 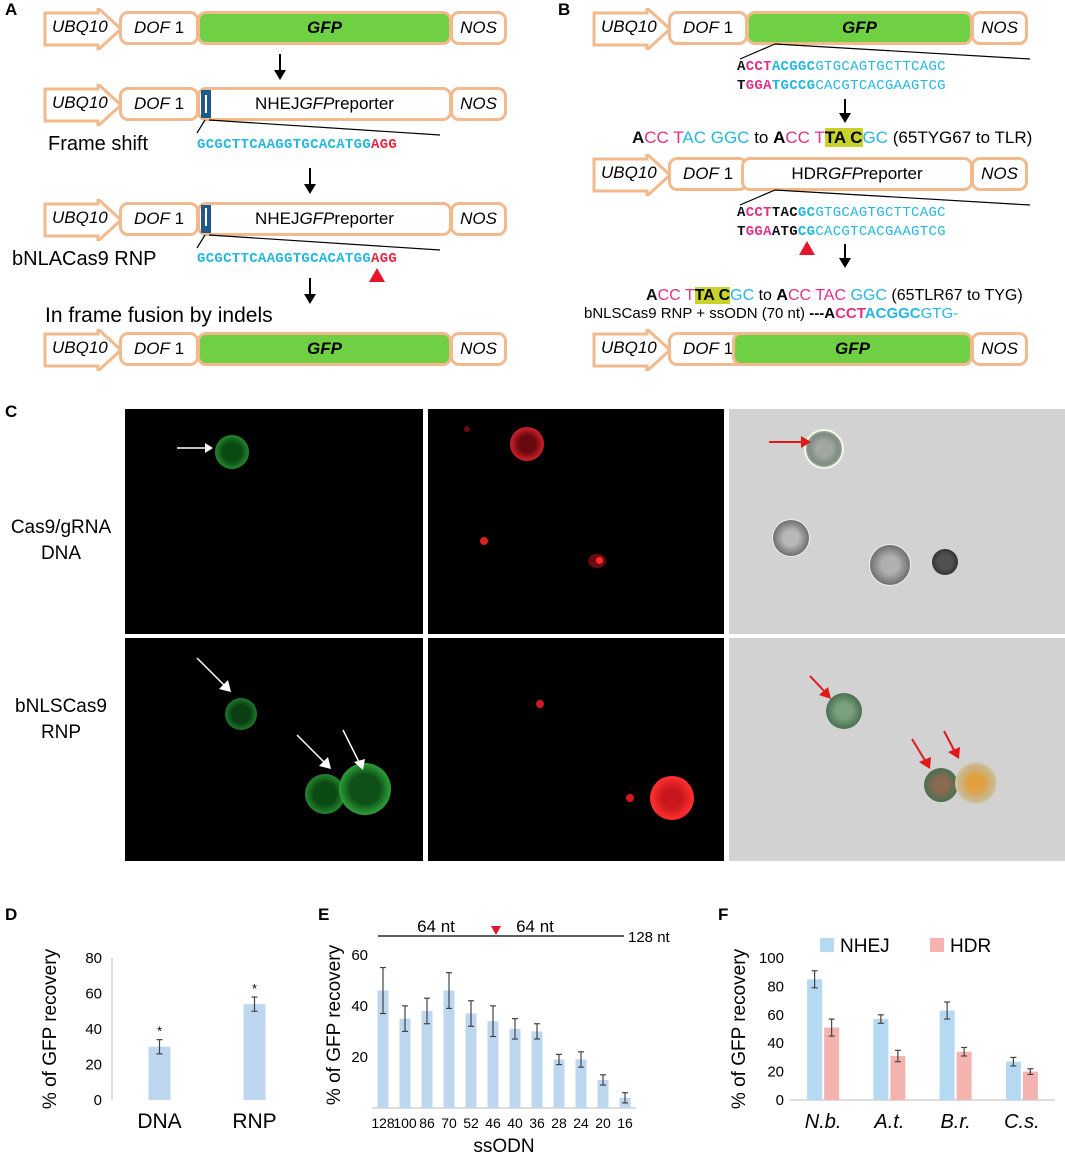 What do you see at coordinates (206, 219) in the screenshot?
I see `target-site-marker` at bounding box center [206, 219].